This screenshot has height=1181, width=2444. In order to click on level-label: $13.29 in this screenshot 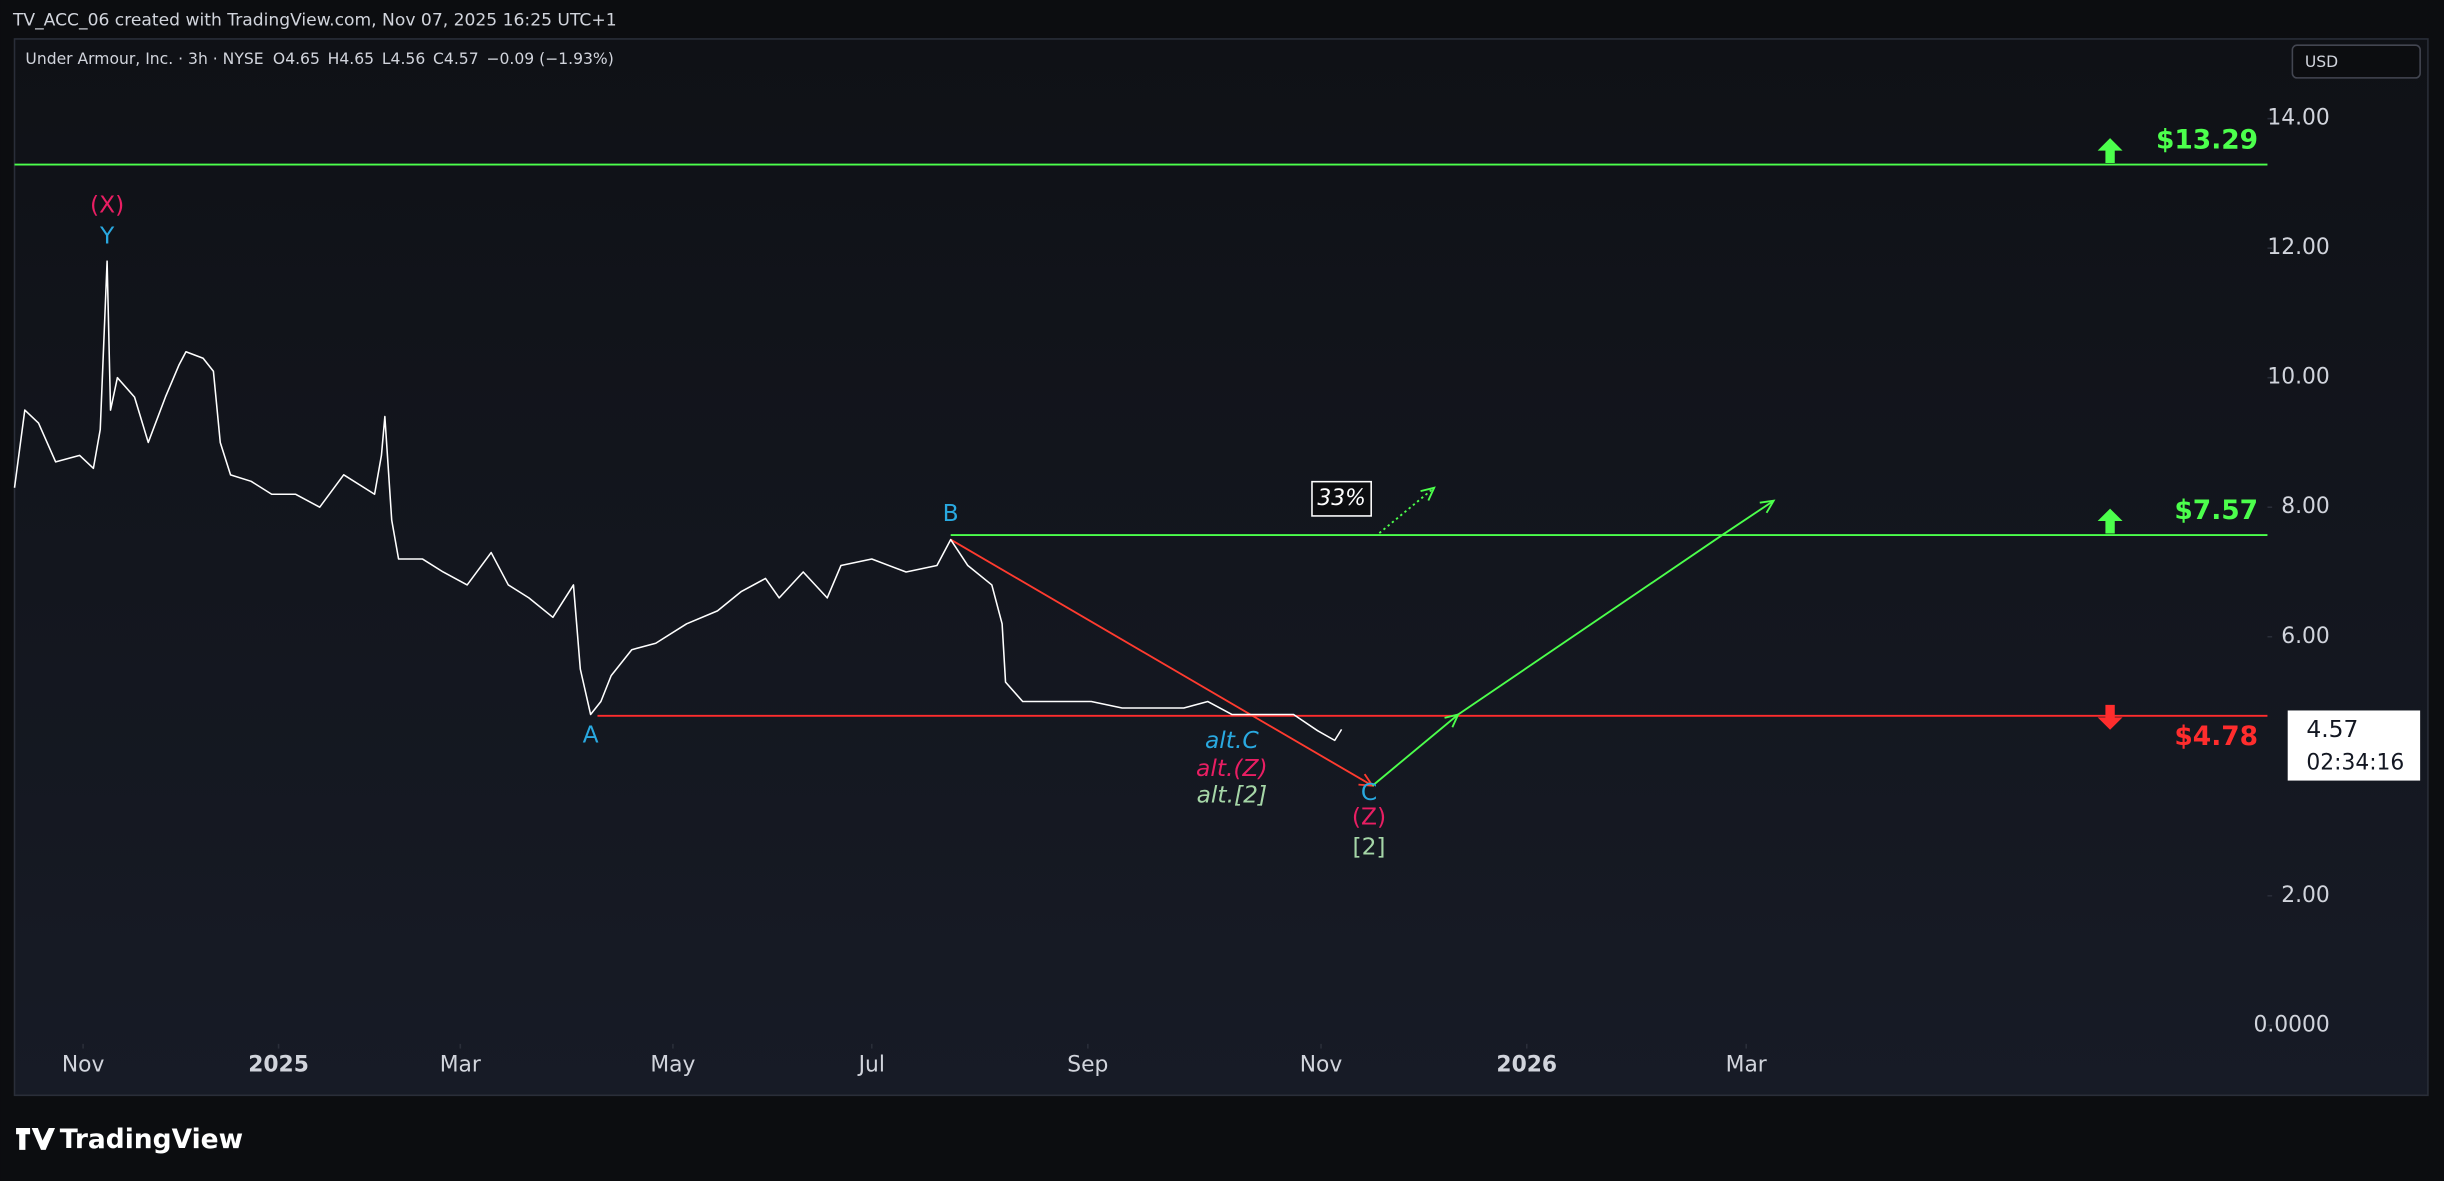, I will do `click(2207, 140)`.